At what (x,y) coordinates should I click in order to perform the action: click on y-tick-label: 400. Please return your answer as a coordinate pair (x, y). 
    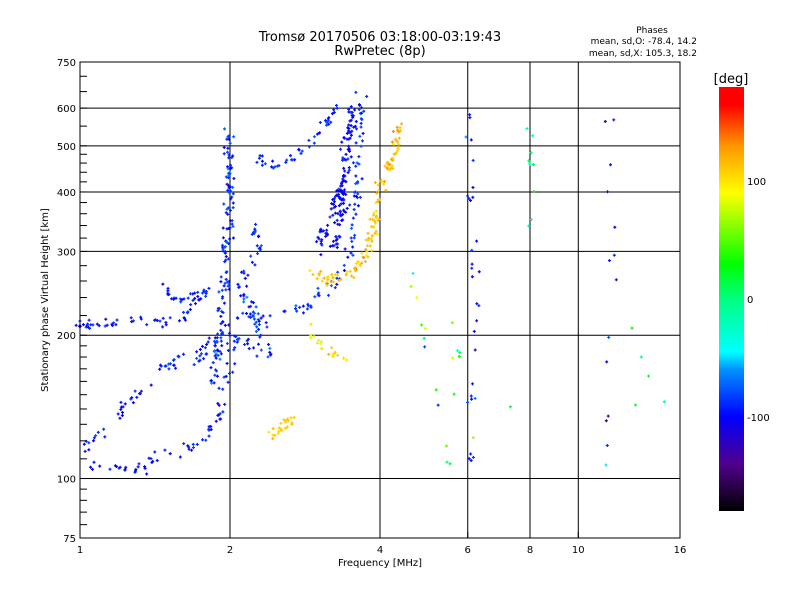
    Looking at the image, I should click on (66, 193).